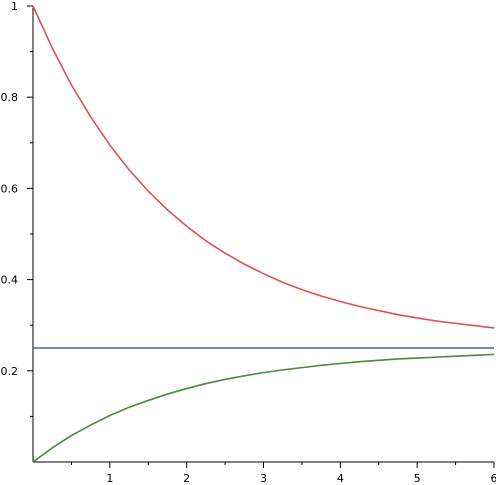  What do you see at coordinates (186, 478) in the screenshot?
I see `x-tick-label: 2` at bounding box center [186, 478].